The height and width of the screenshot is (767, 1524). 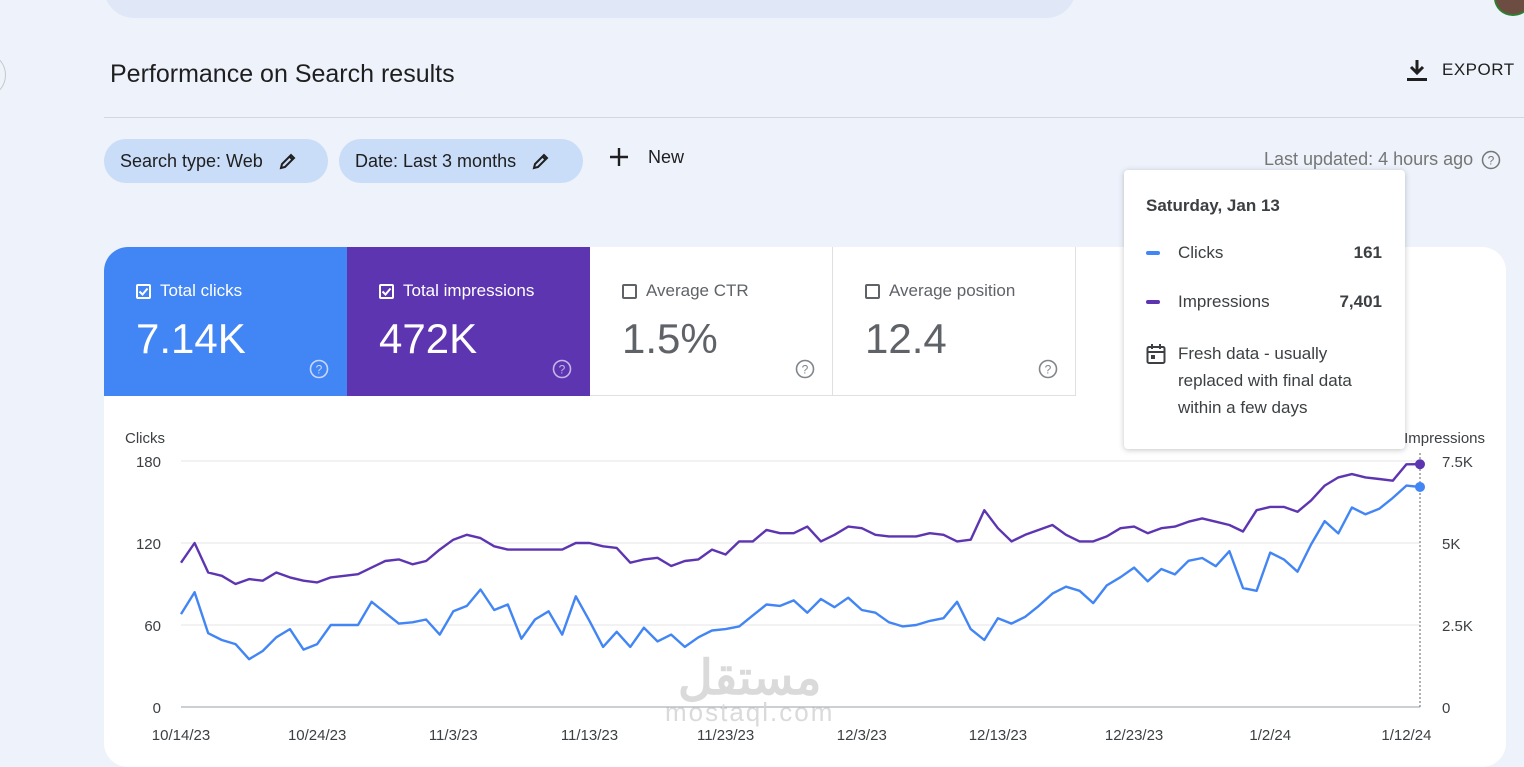 I want to click on search-type-filter-chip: Search type: Web, so click(x=216, y=161).